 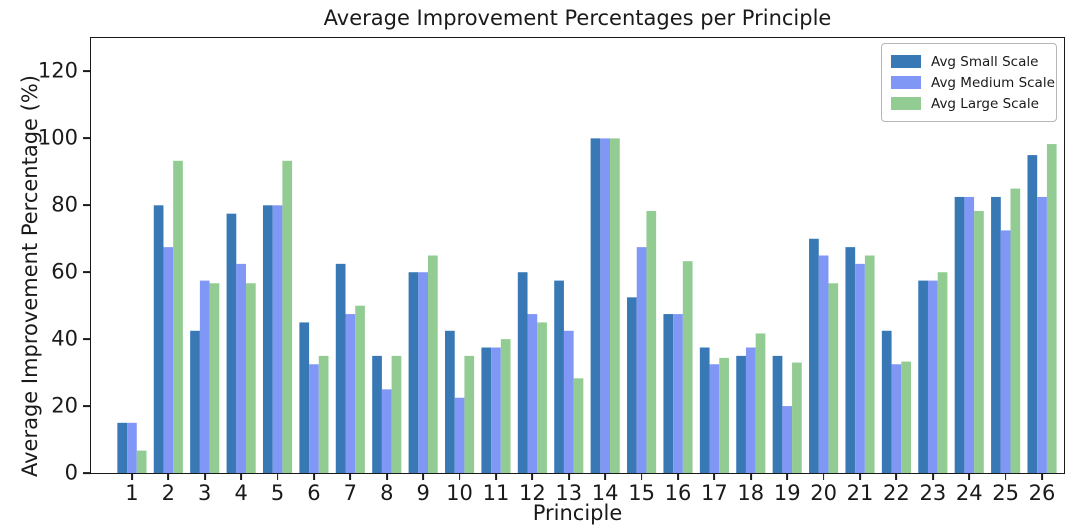 What do you see at coordinates (993, 82) in the screenshot?
I see `legend-label-medium: Avg Medium Scale` at bounding box center [993, 82].